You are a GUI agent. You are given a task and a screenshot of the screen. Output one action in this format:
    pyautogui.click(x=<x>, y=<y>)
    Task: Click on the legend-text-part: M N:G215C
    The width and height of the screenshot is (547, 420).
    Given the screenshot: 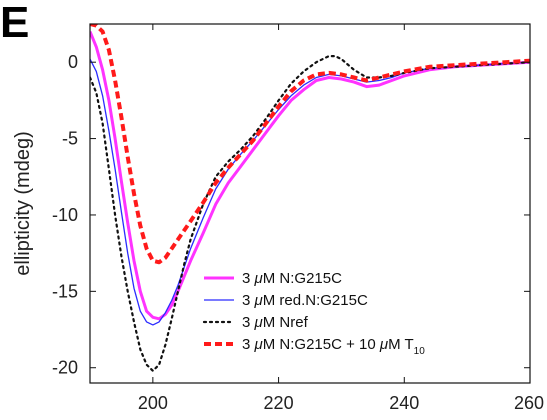 What is the action you would take?
    pyautogui.click(x=302, y=278)
    